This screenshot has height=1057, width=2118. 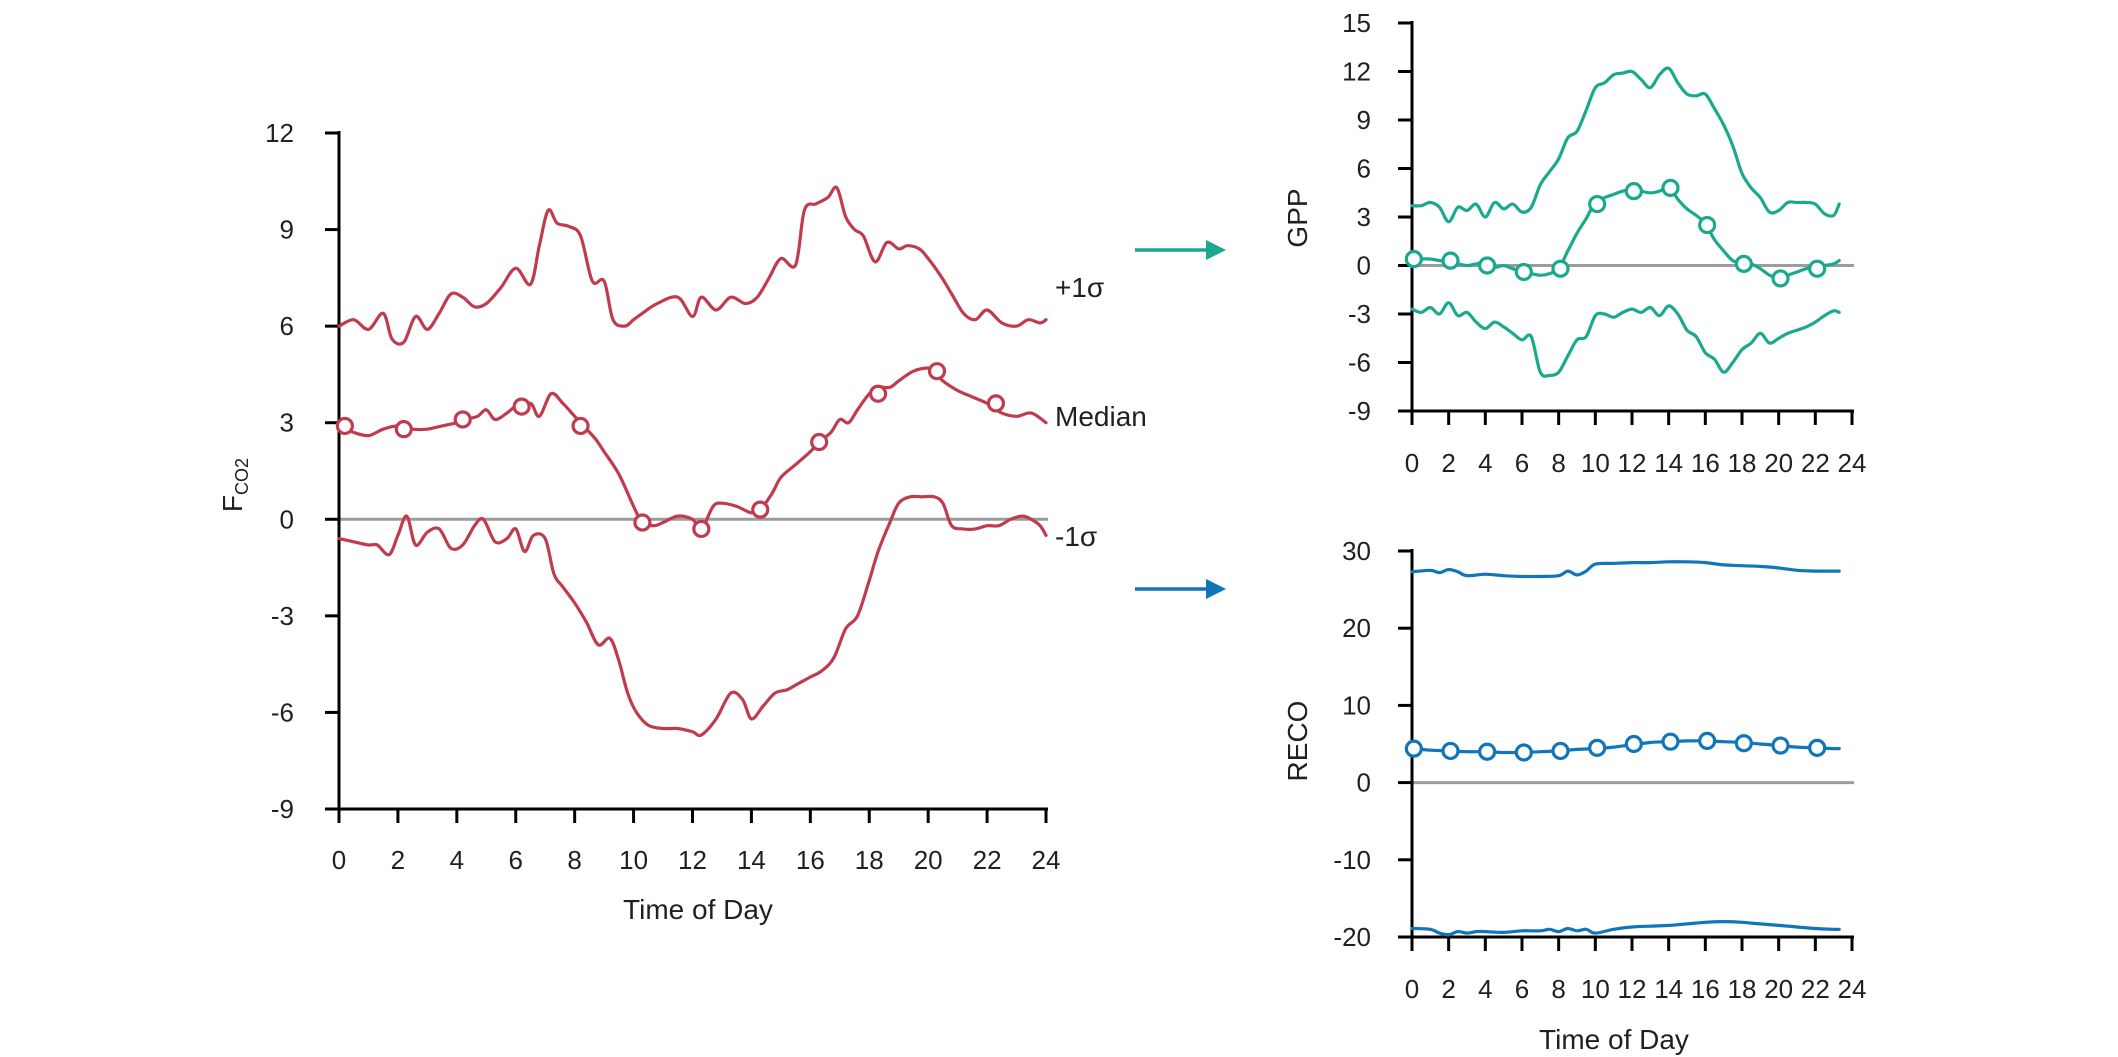 What do you see at coordinates (987, 860) in the screenshot?
I see `fco2-xtick-label: 22` at bounding box center [987, 860].